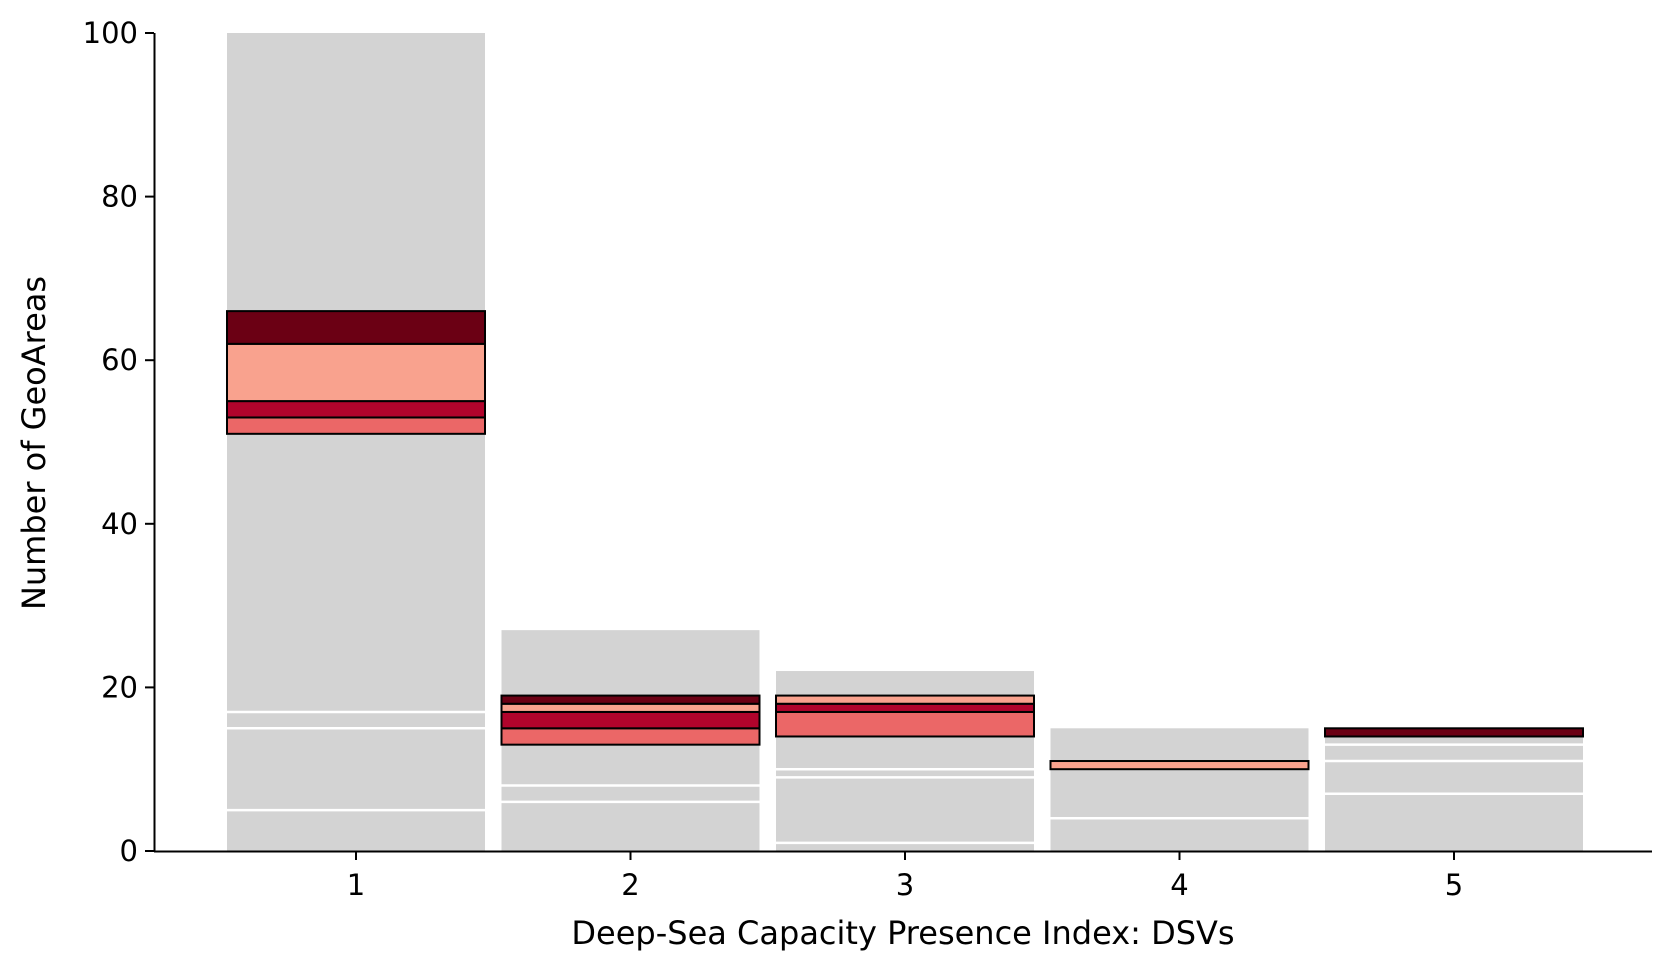 The width and height of the screenshot is (1662, 969). What do you see at coordinates (129, 851) in the screenshot?
I see `y-tick-label-0: 0` at bounding box center [129, 851].